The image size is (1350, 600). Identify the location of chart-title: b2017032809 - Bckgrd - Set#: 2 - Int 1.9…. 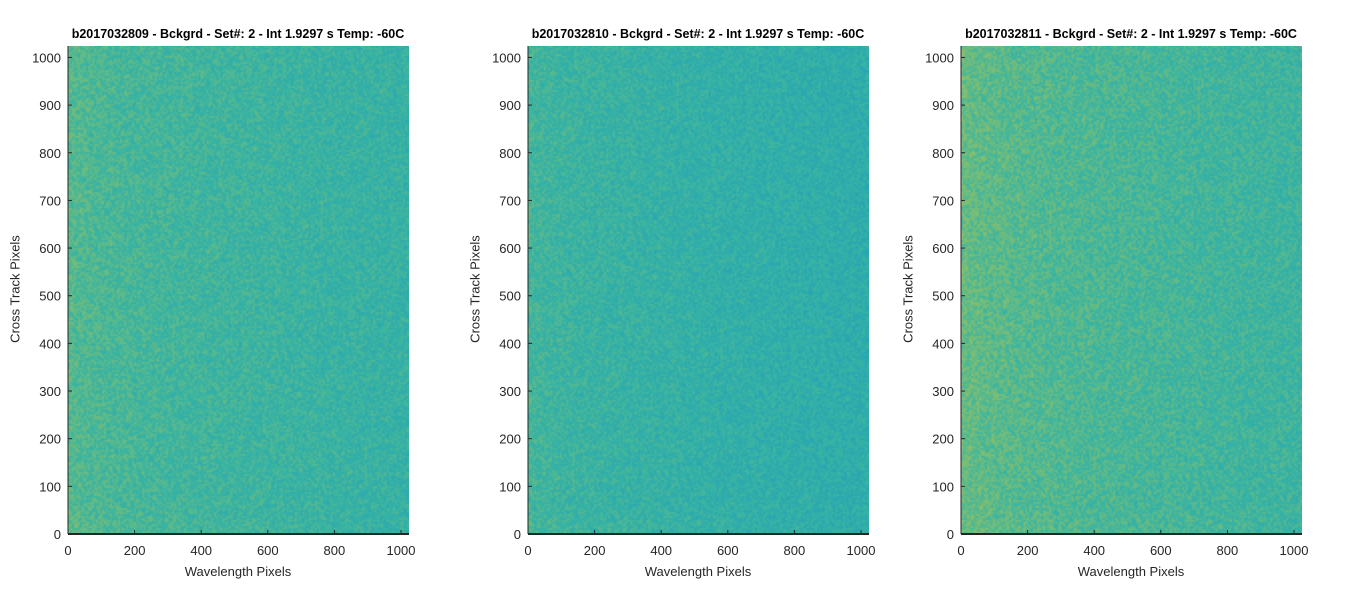
(238, 34).